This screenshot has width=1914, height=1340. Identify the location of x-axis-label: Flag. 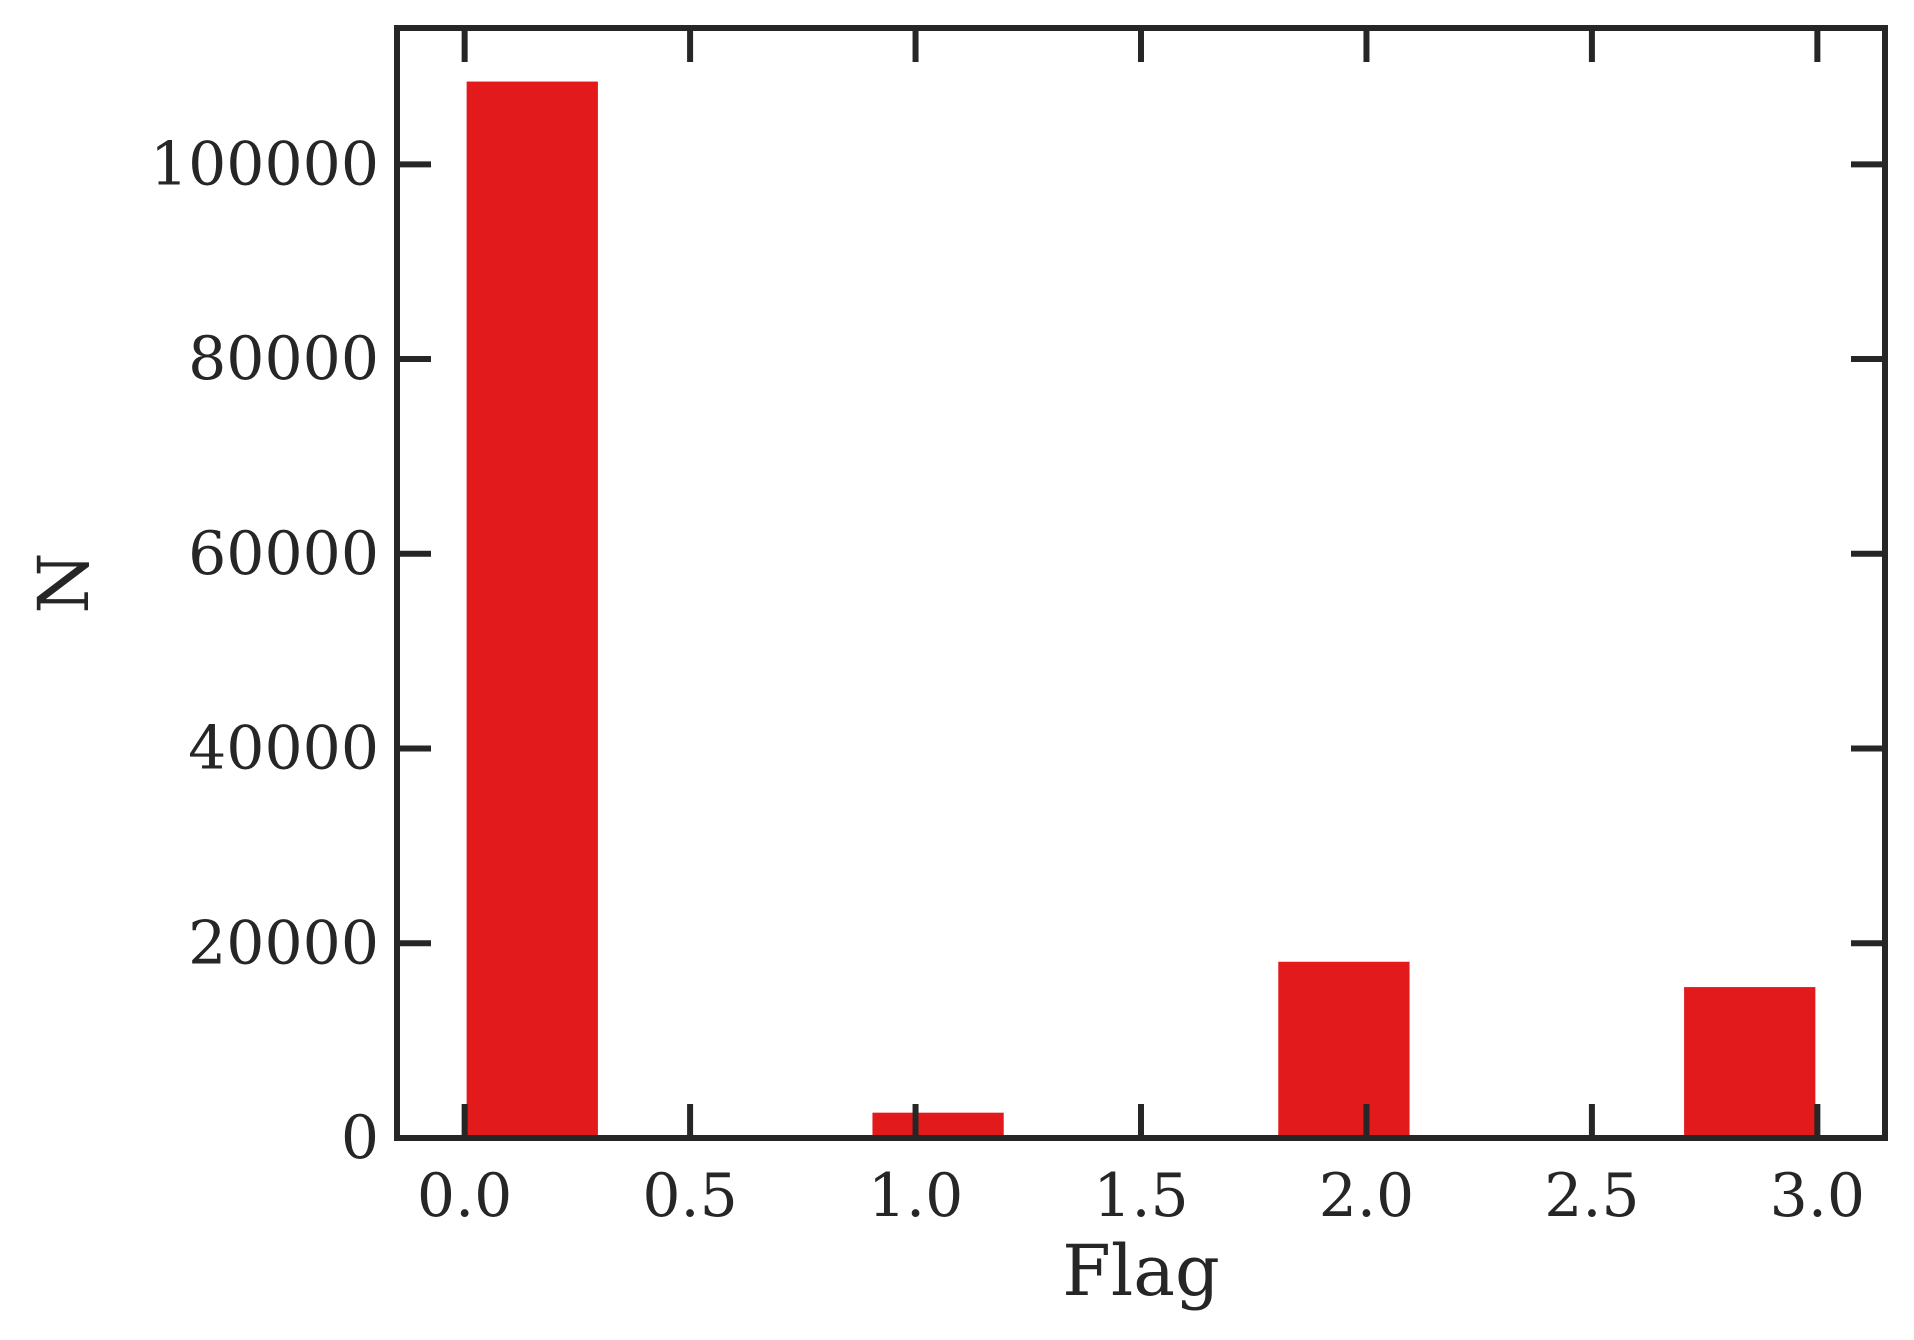
(1141, 1271).